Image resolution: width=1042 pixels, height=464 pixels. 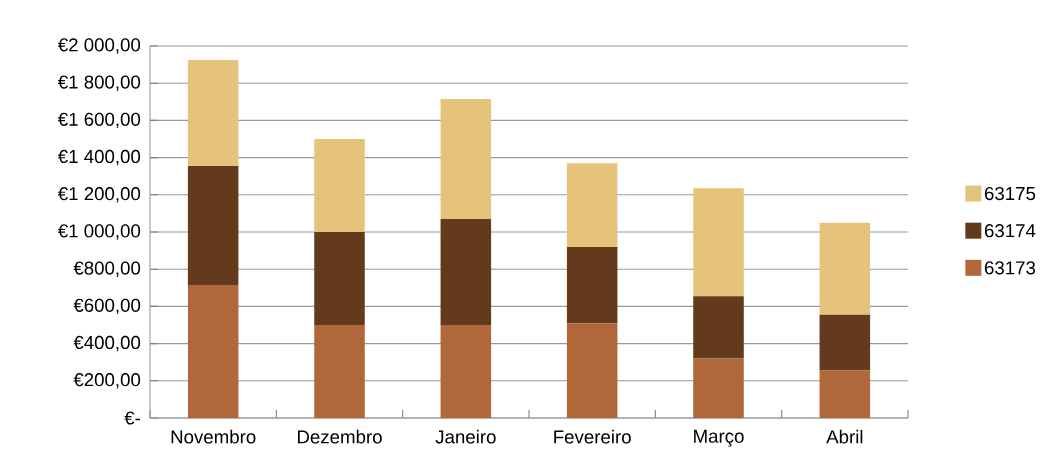 I want to click on x-tick-label: Dezembro, so click(x=339, y=436).